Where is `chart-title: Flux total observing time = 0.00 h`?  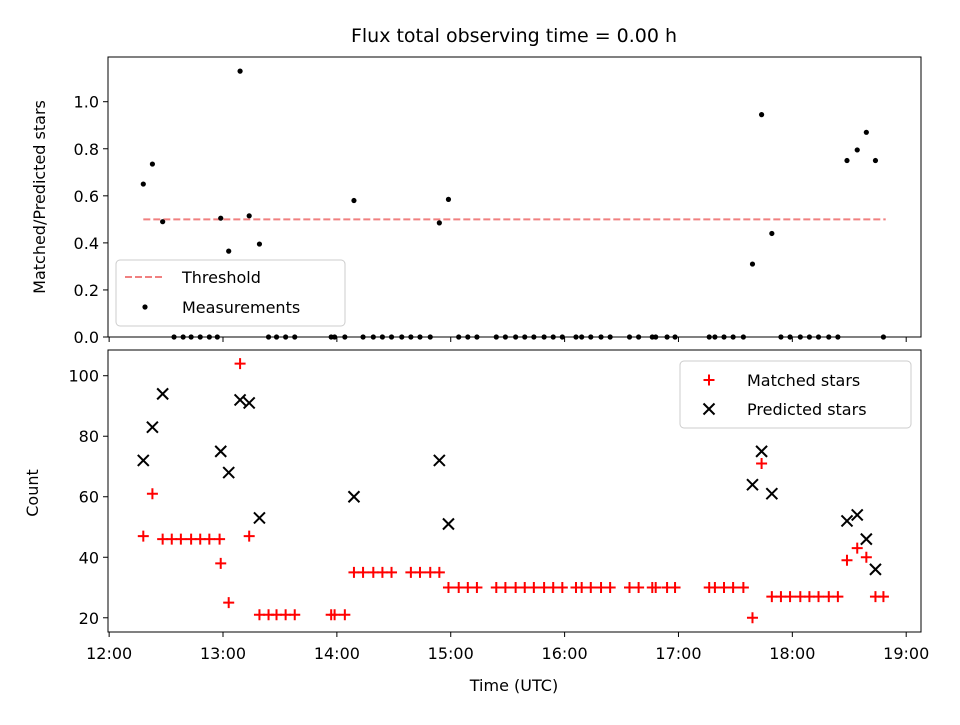
chart-title: Flux total observing time = 0.00 h is located at coordinates (514, 36).